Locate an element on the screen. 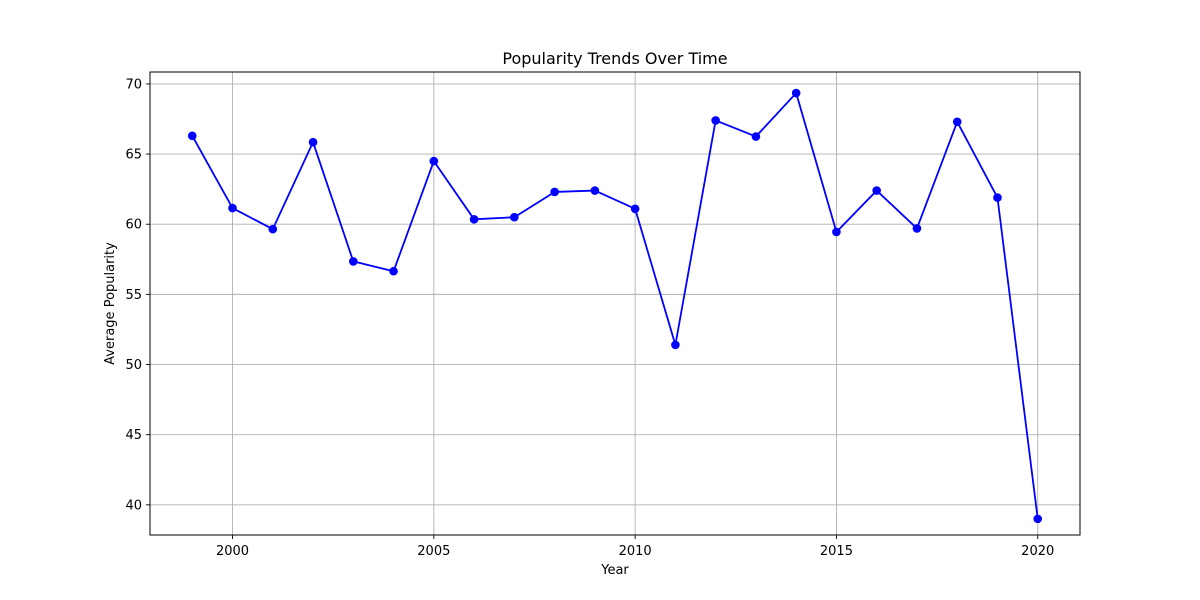 The width and height of the screenshot is (1200, 600). y-tick-label: 45 is located at coordinates (133, 435).